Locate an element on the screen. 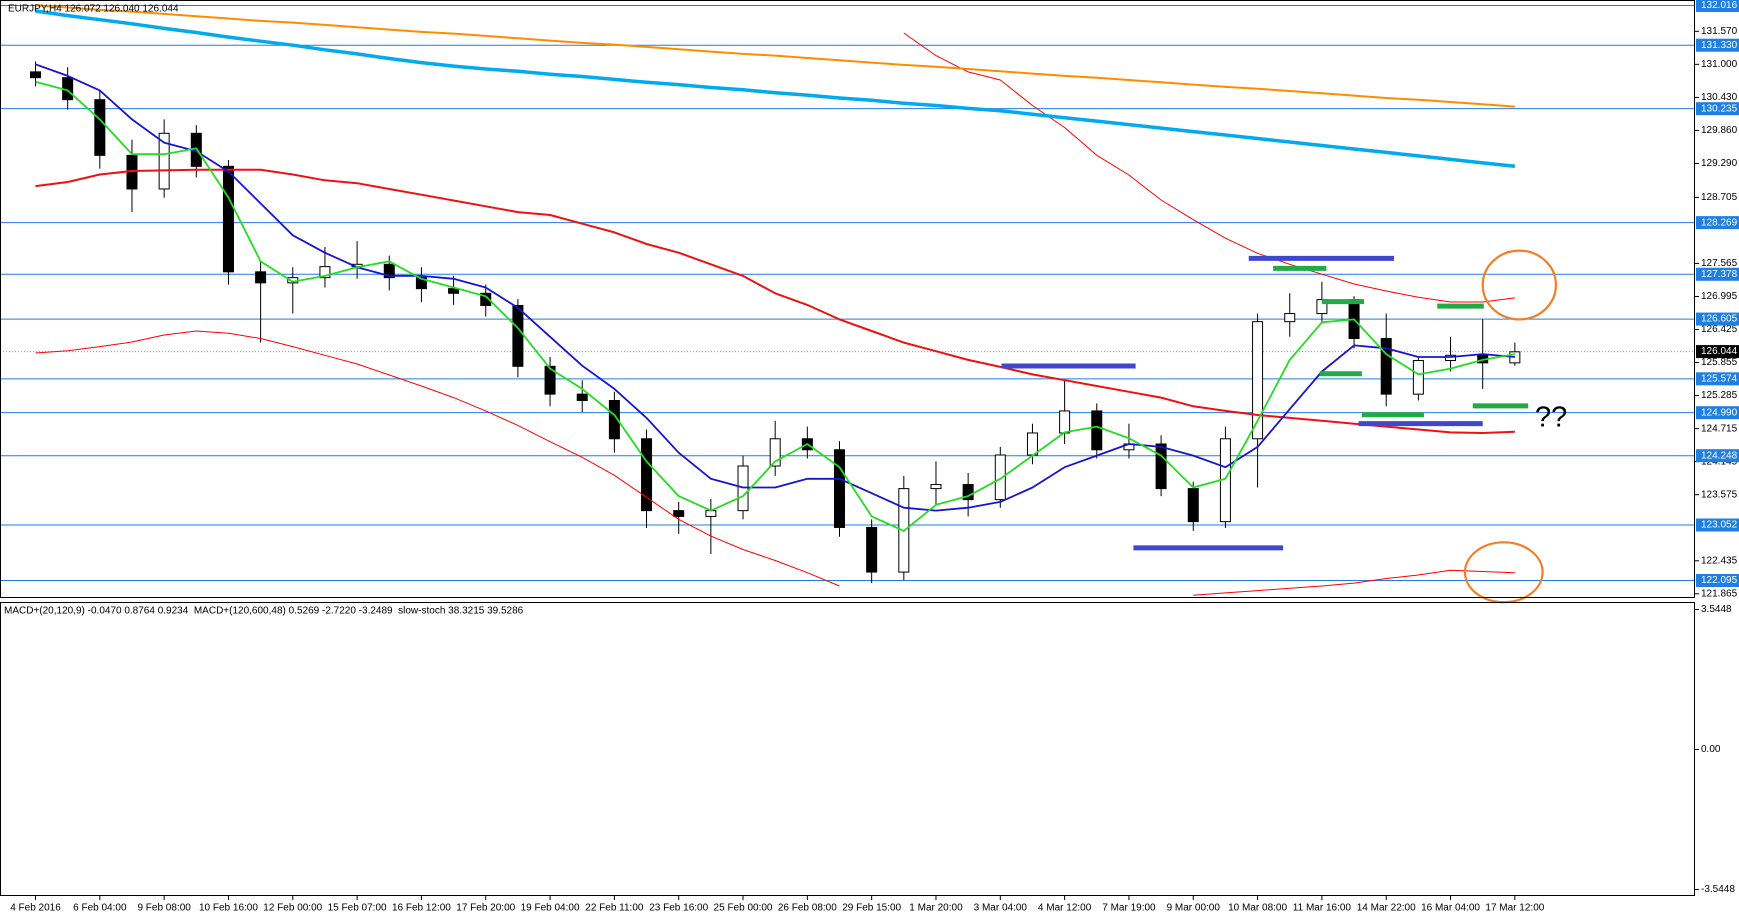  symbol-header: EURJPY,H4 126.072 126.040 126.044 is located at coordinates (93, 9).